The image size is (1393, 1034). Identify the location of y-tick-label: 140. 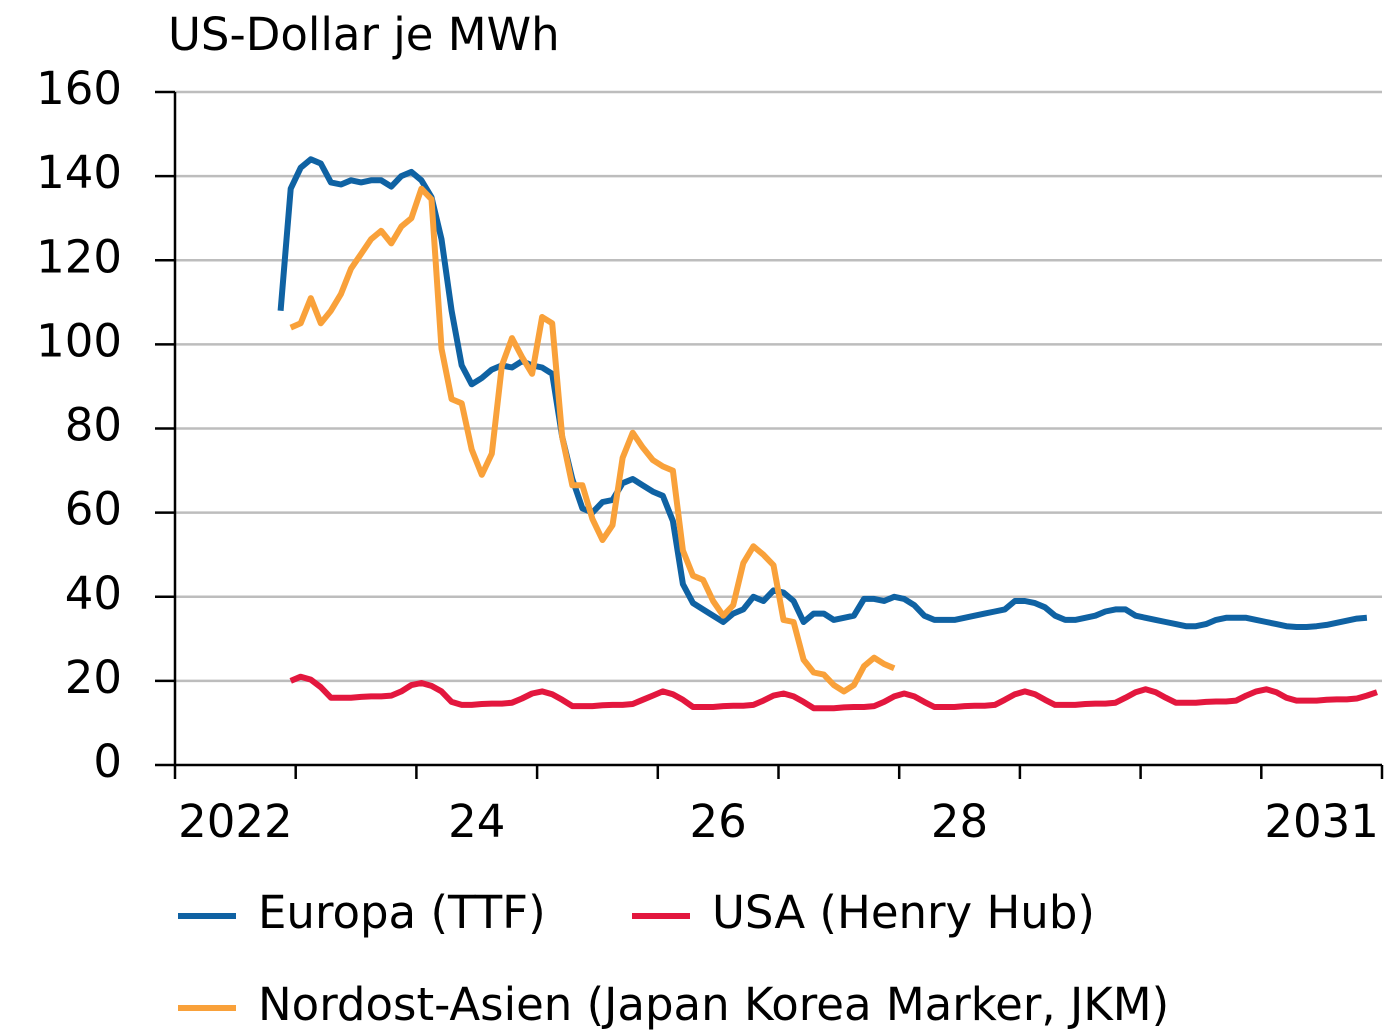
(79, 172).